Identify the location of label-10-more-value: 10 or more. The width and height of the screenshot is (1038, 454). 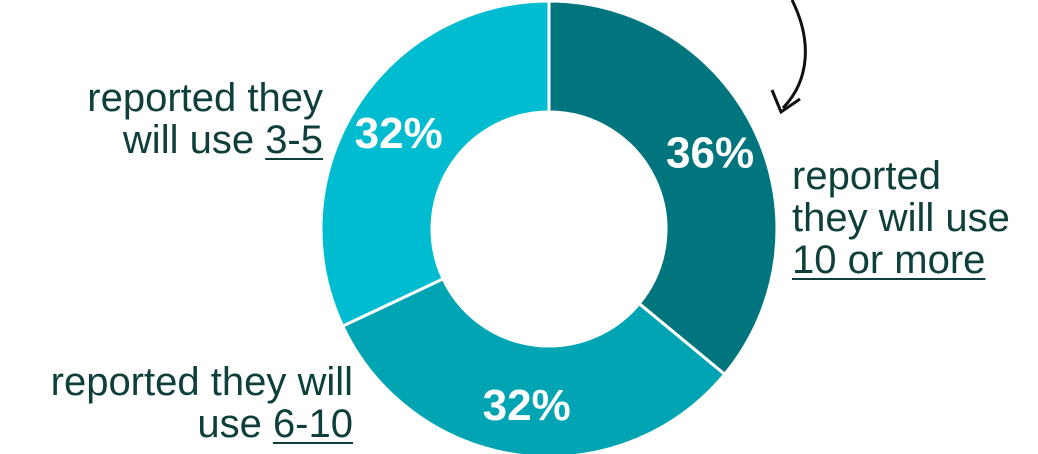
(889, 260).